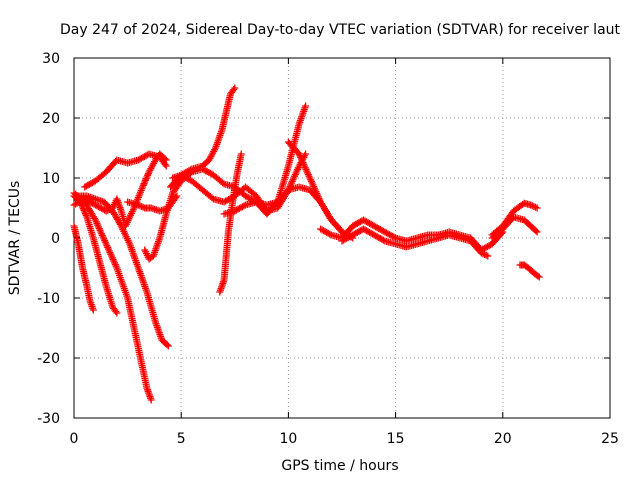 This screenshot has height=480, width=640. What do you see at coordinates (529, 271) in the screenshot?
I see `series-sat-s` at bounding box center [529, 271].